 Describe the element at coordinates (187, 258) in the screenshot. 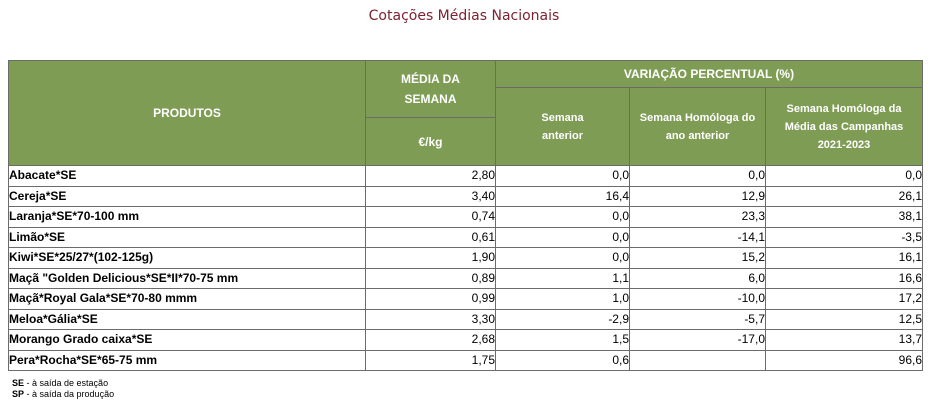

I see `product-cell: Kiwi*SE*25/27*(102-125g)` at that location.